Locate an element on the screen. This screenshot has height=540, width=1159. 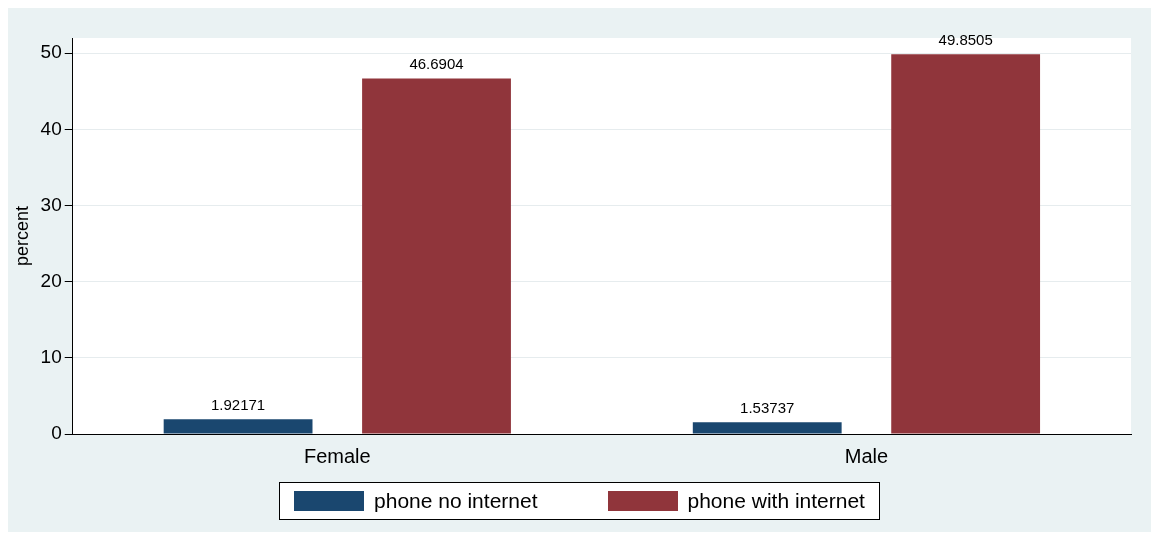
y-tick-label: 50 is located at coordinates (51, 52).